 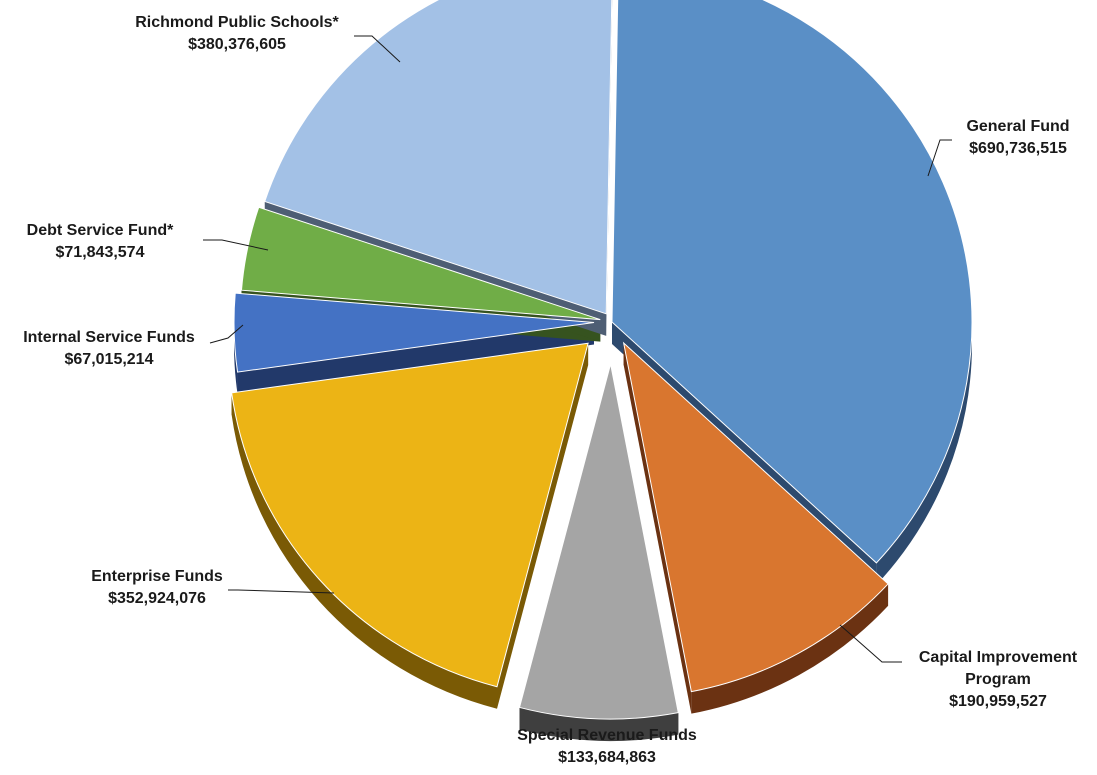 I want to click on pie-slice-side-capital-improvement-program, so click(x=790, y=648).